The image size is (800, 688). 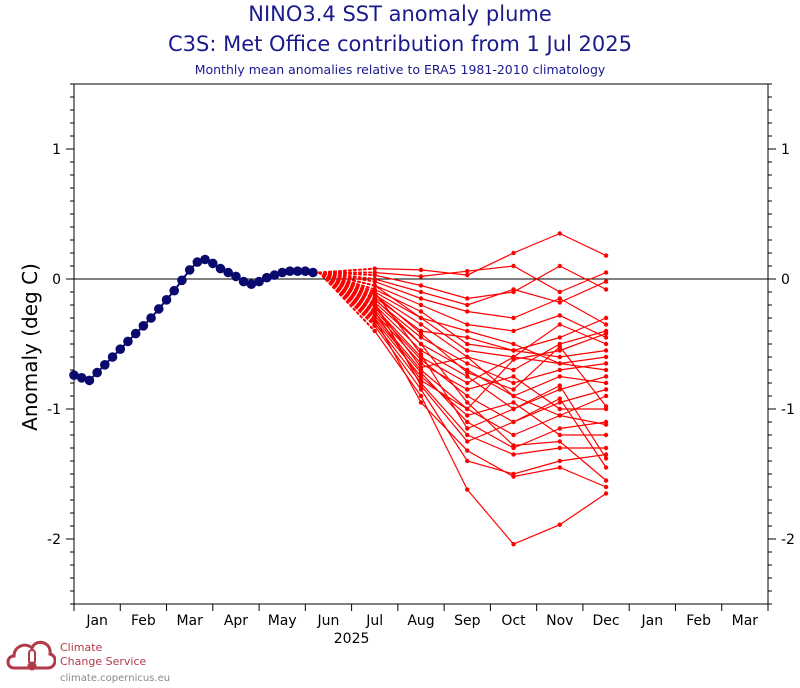 I want to click on logo-url: climate.copernicus.eu, so click(x=115, y=678).